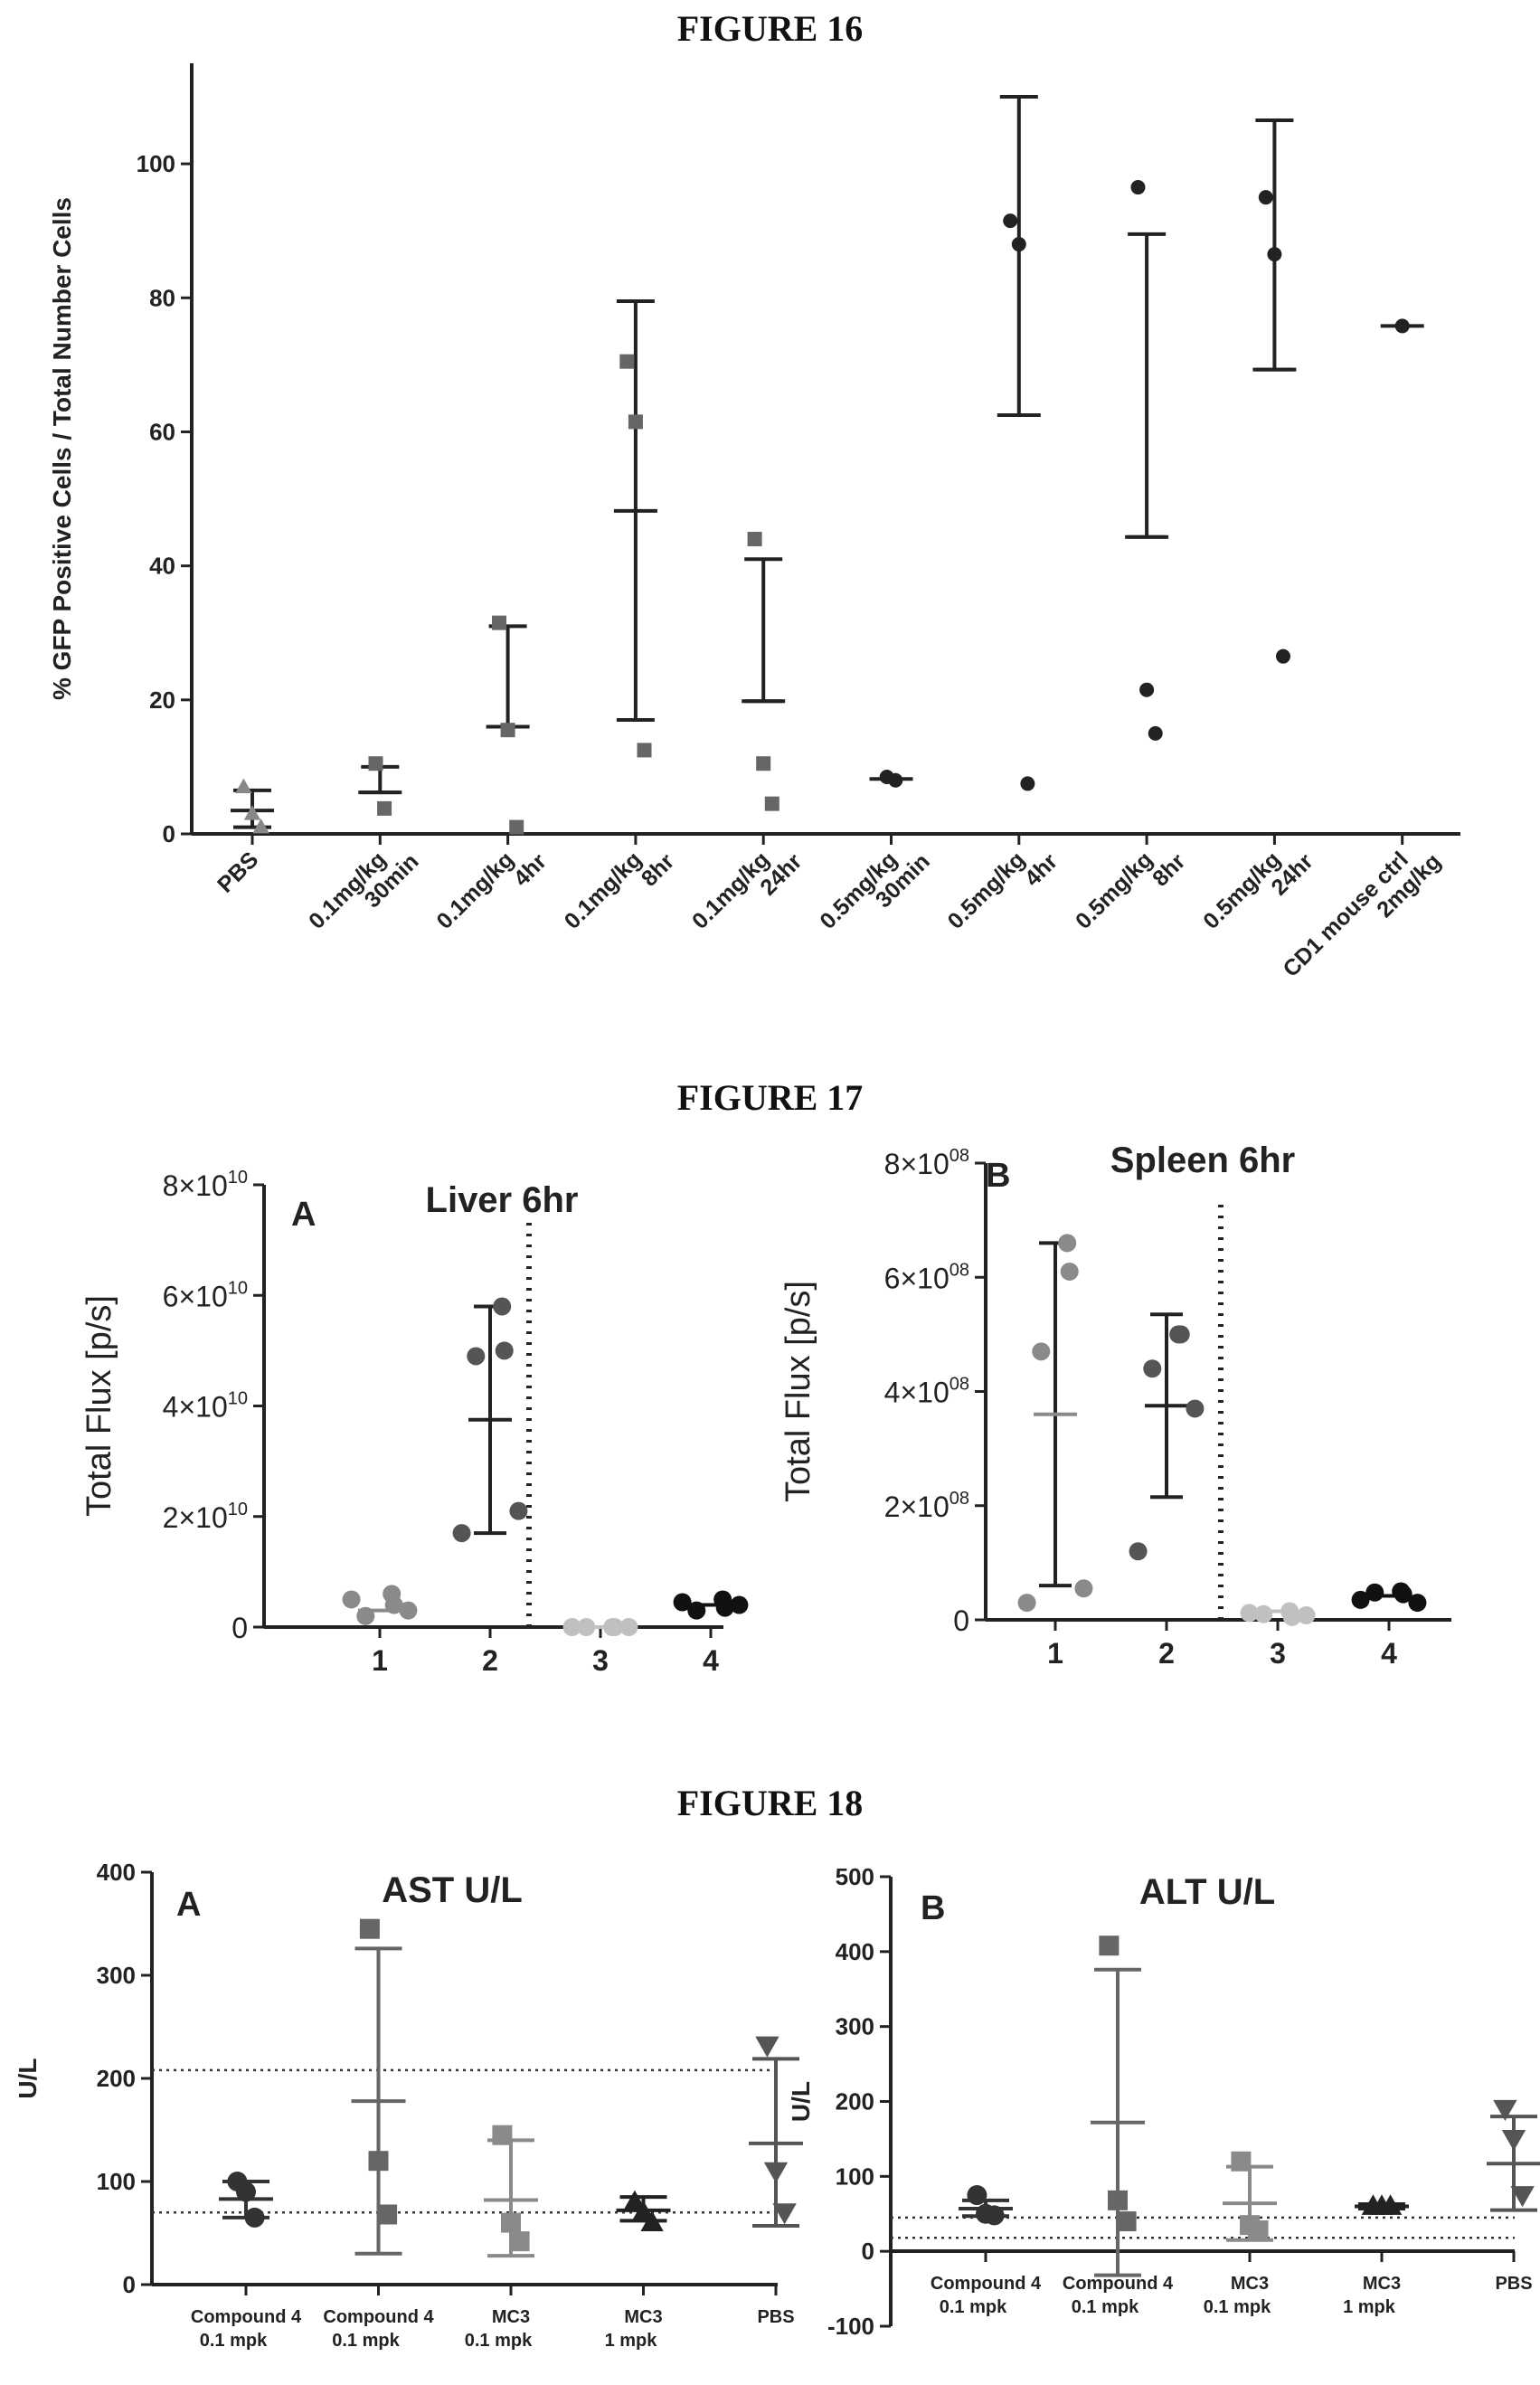 The image size is (1540, 2385). Describe the element at coordinates (116, 2078) in the screenshot. I see `y-tick-label: 200` at that location.